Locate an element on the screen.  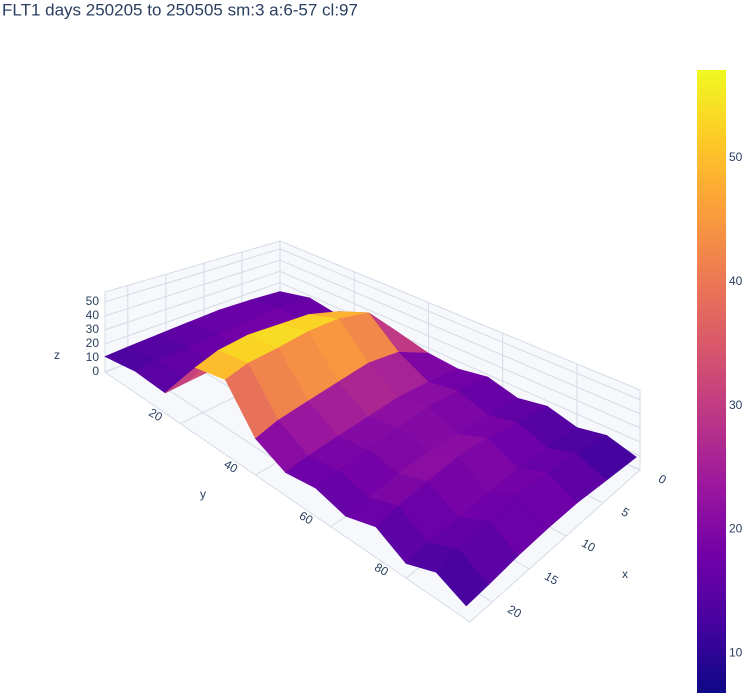
colorbar-tick-label: 30 is located at coordinates (736, 405).